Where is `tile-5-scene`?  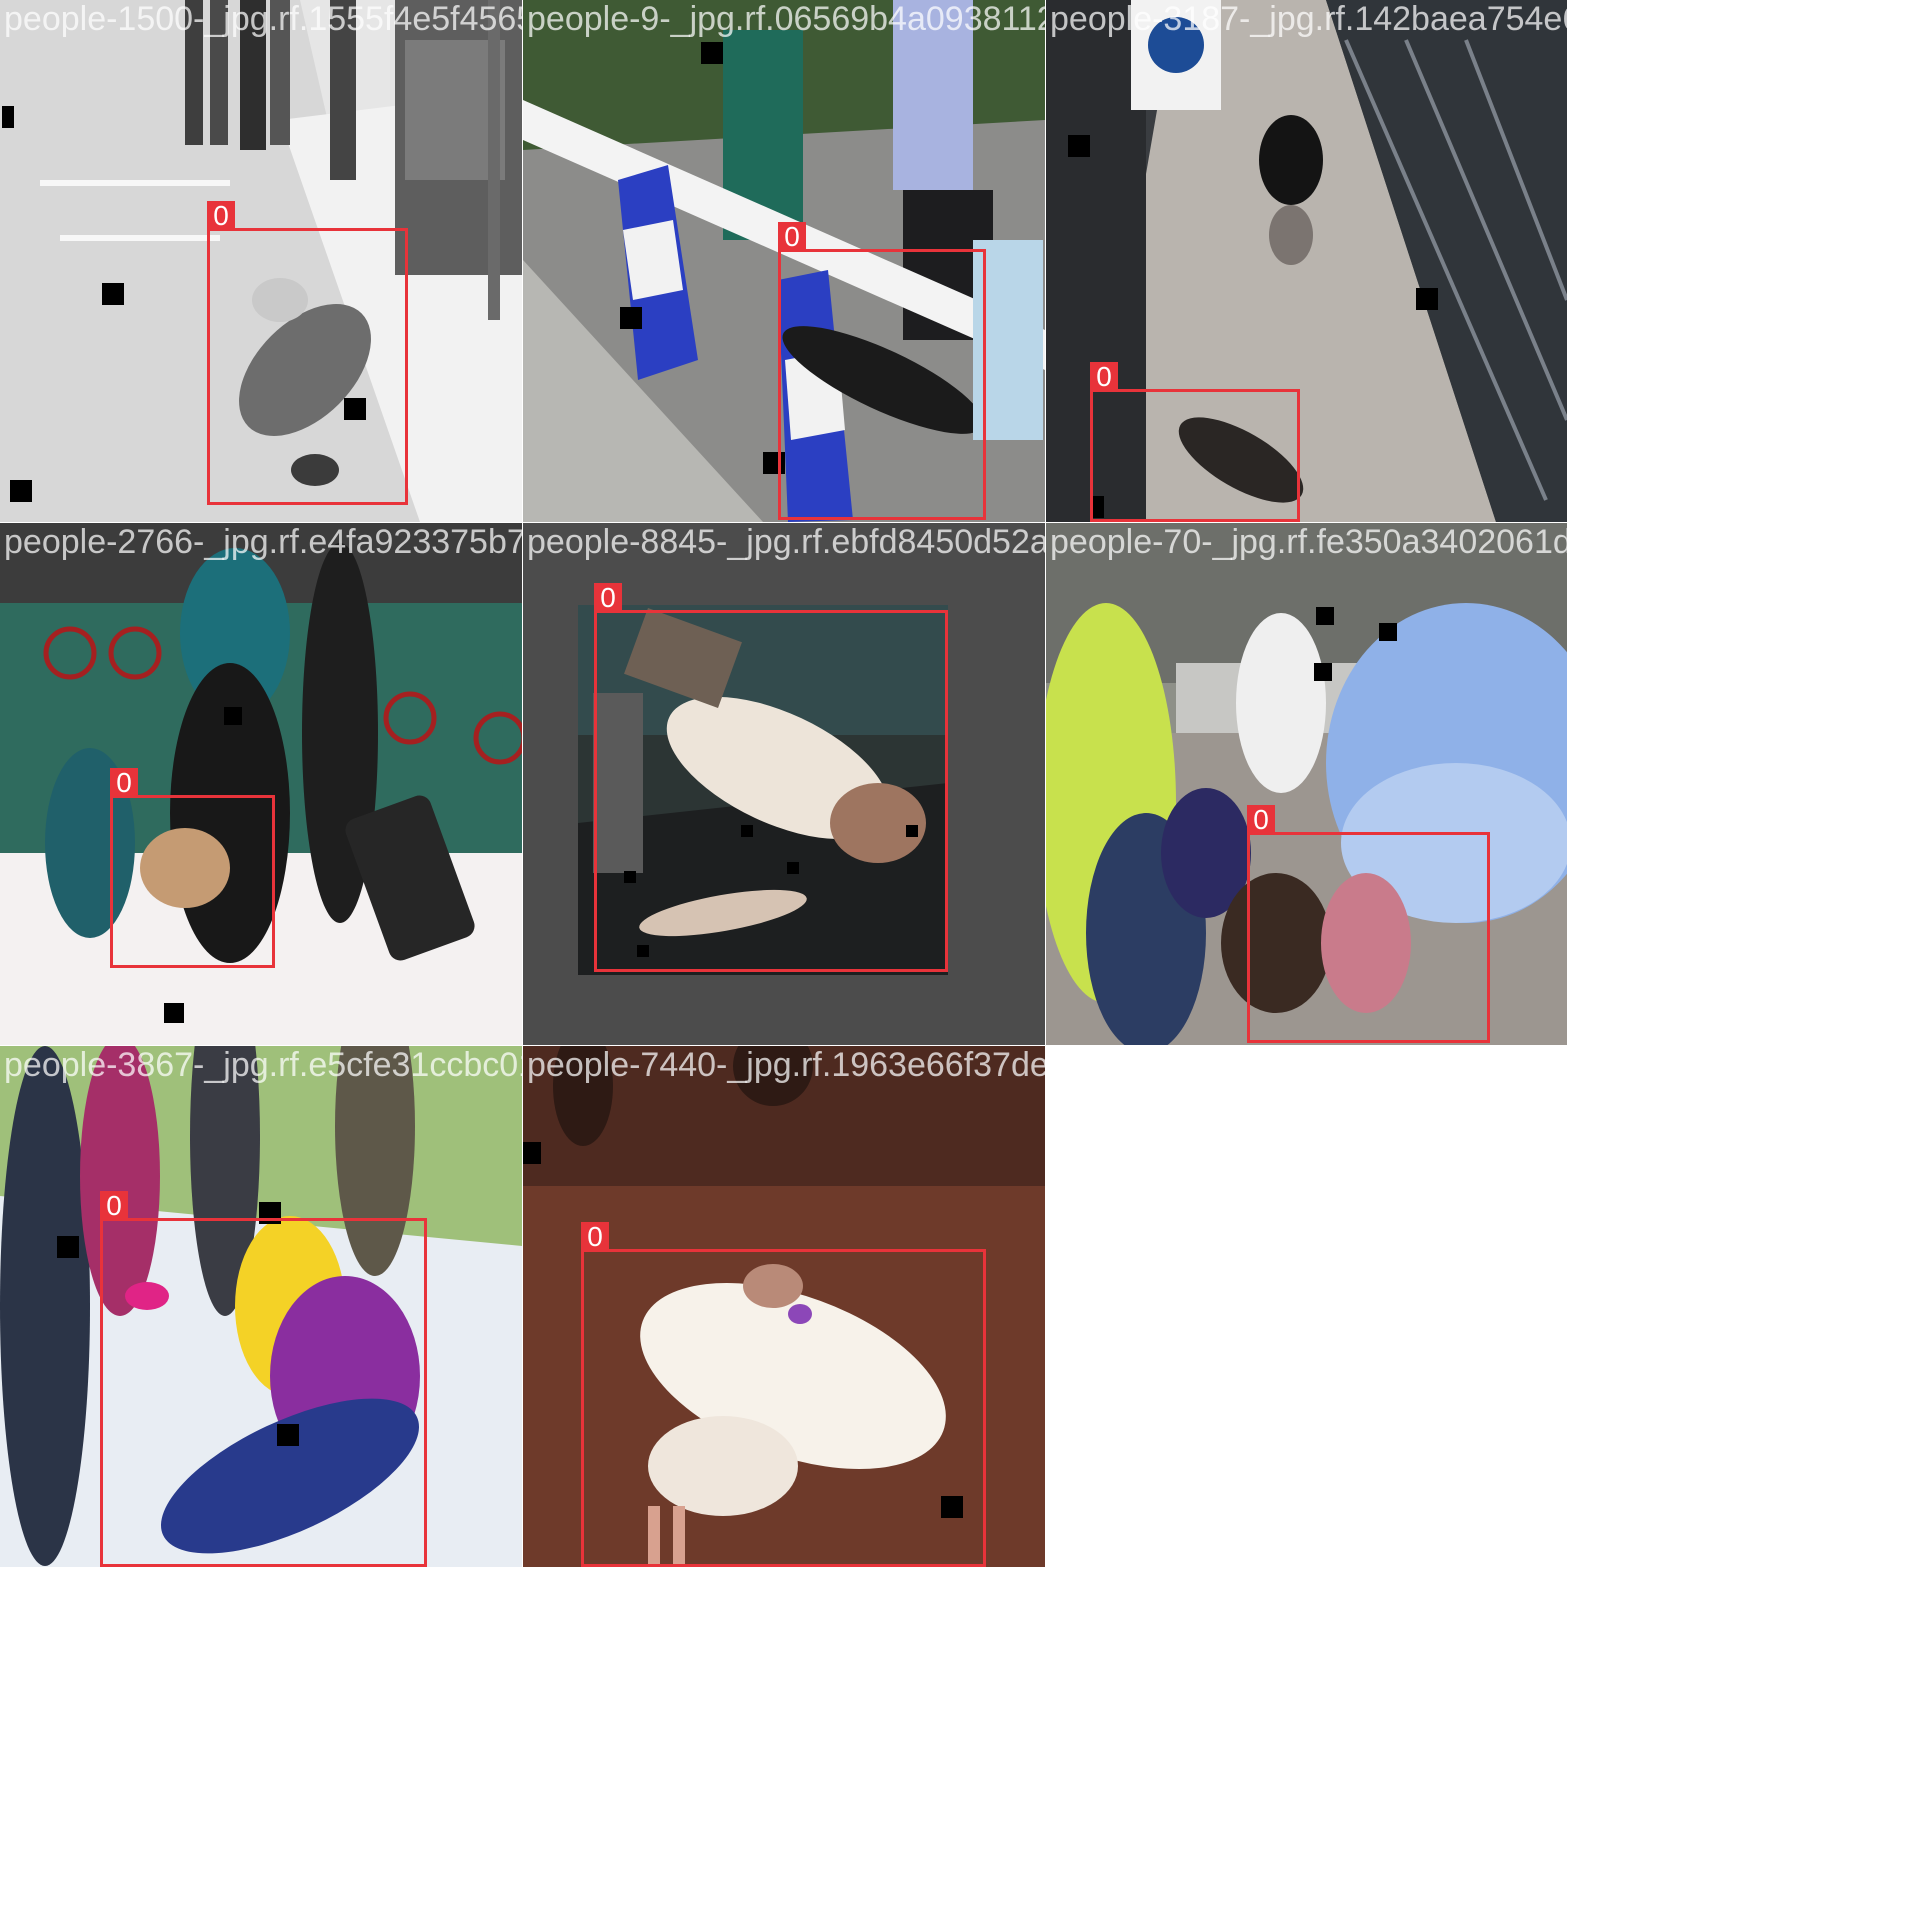 tile-5-scene is located at coordinates (784, 784).